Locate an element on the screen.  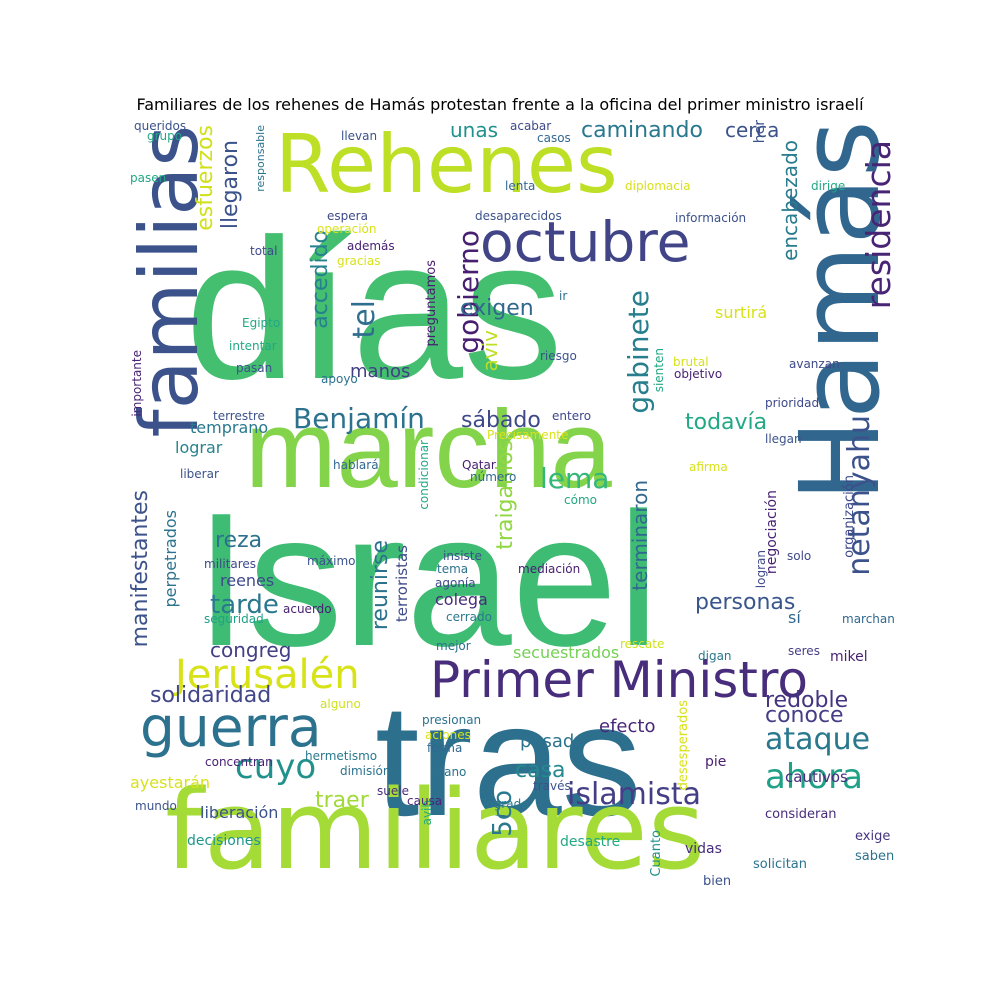
word-redoble: redoble is located at coordinates (807, 700).